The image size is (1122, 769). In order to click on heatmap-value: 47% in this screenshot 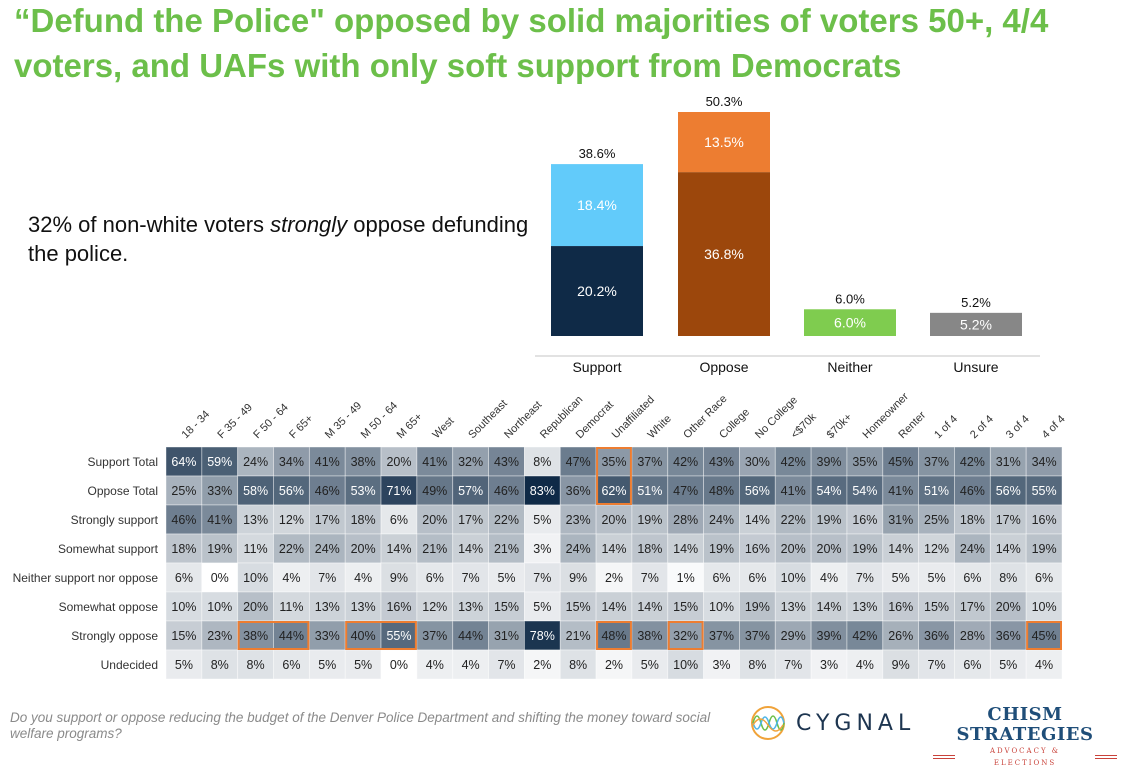, I will do `click(685, 491)`.